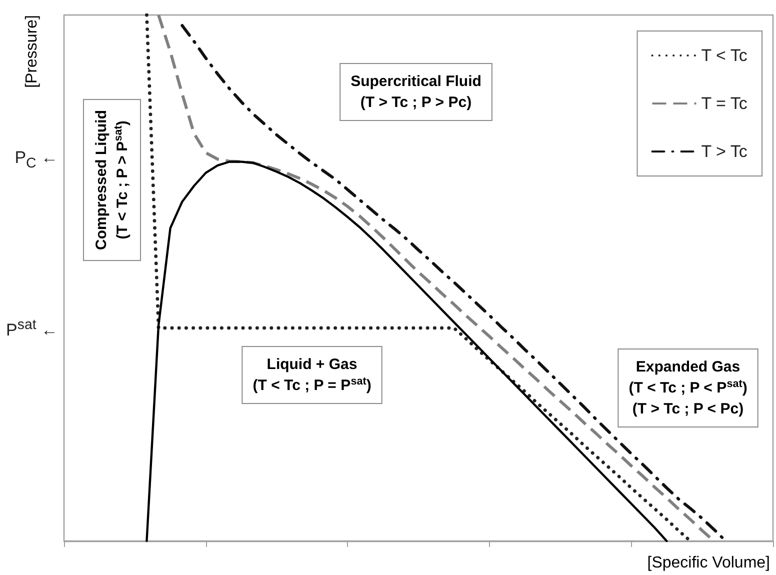 The height and width of the screenshot is (575, 776). What do you see at coordinates (32, 329) in the screenshot?
I see `text: P$^{sat}$ ←` at bounding box center [32, 329].